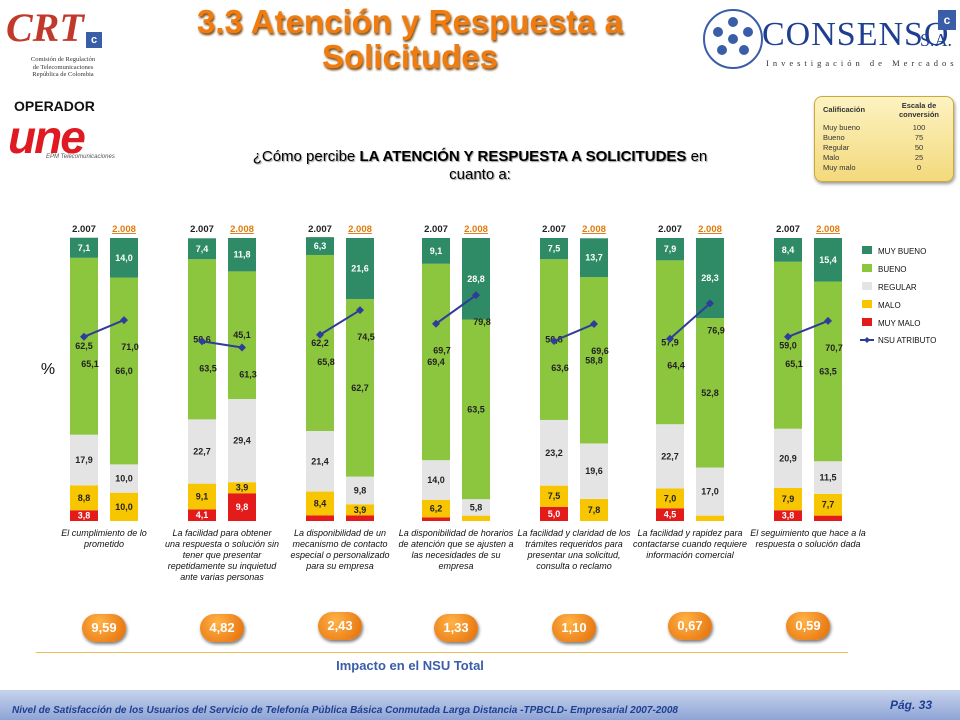 This screenshot has width=960, height=720. I want to click on nsu-label: 79,8, so click(482, 322).